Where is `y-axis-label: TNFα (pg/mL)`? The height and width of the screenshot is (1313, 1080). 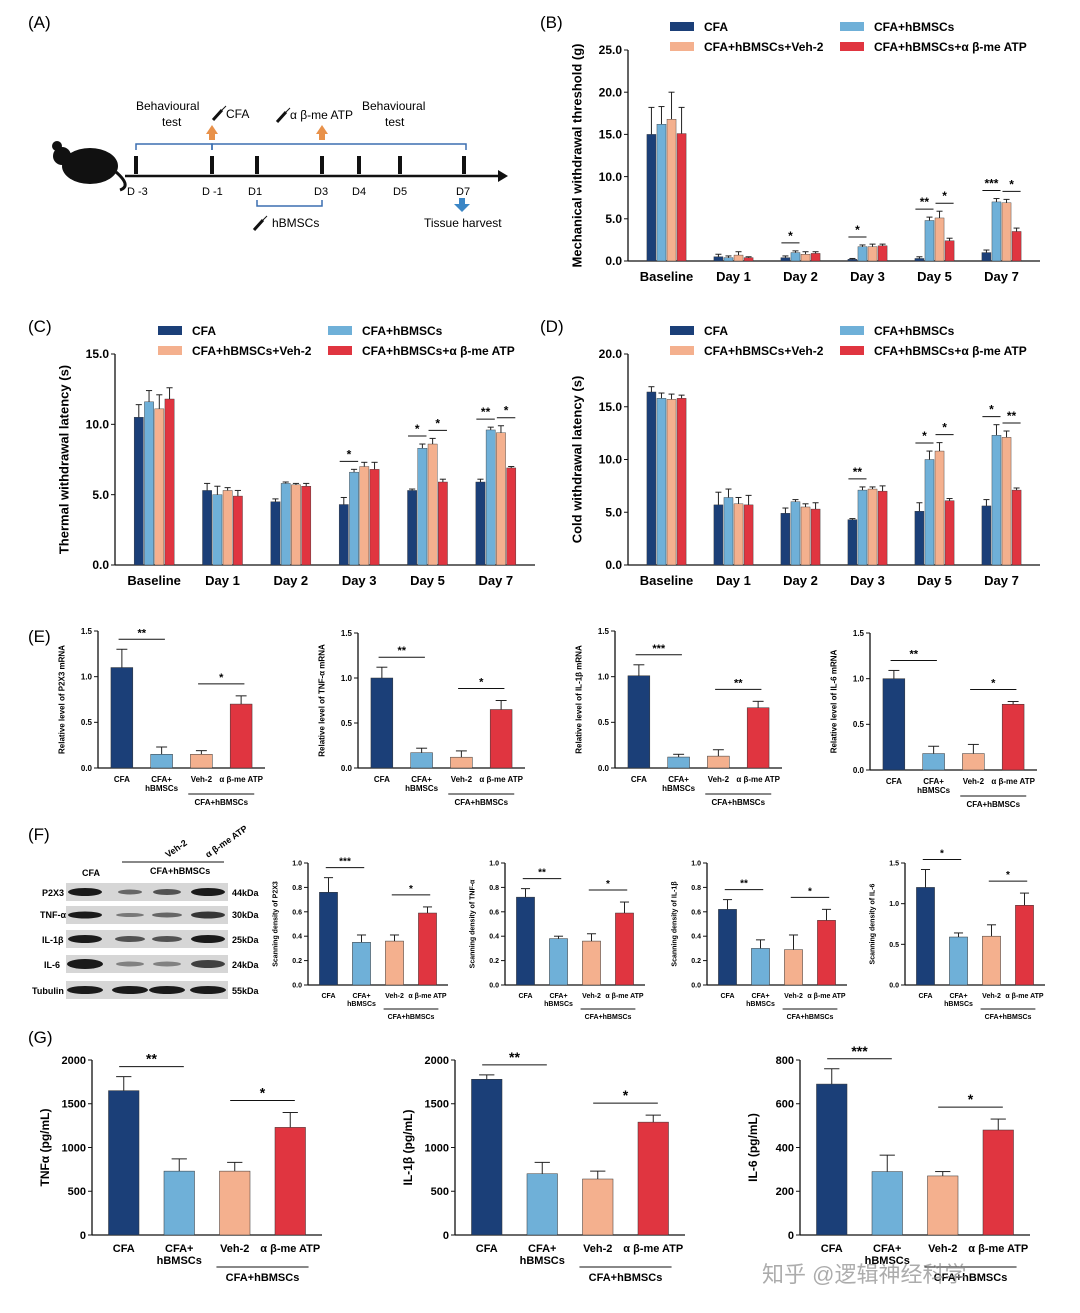
y-axis-label: TNFα (pg/mL) is located at coordinates (45, 1147).